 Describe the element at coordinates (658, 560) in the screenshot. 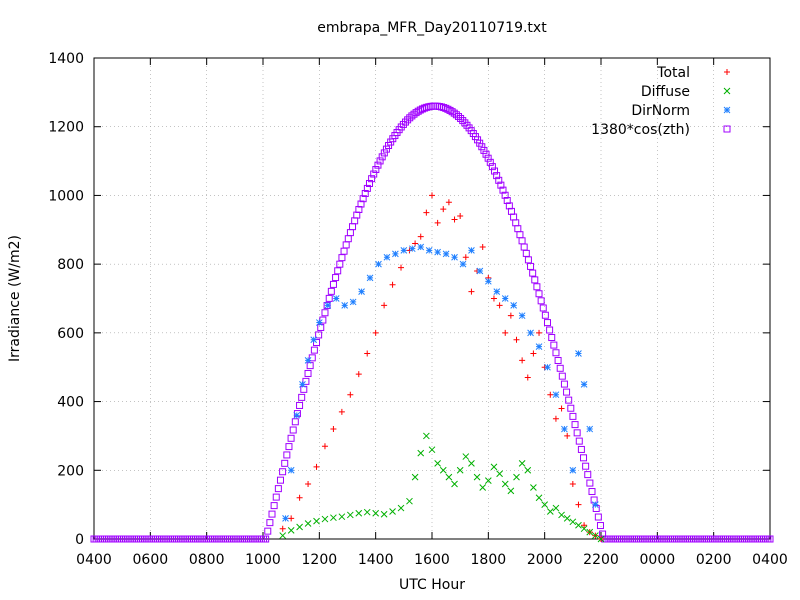

I see `x-tick-label: 0000` at that location.